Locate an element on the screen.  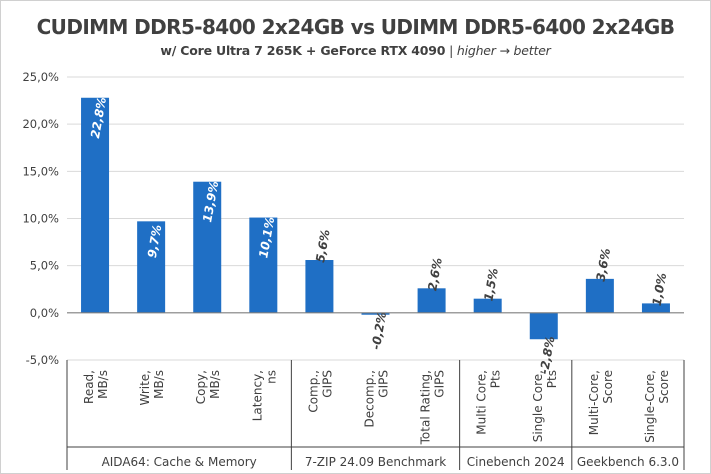
category-label: Decomp.,GIPS is located at coordinates (377, 399).